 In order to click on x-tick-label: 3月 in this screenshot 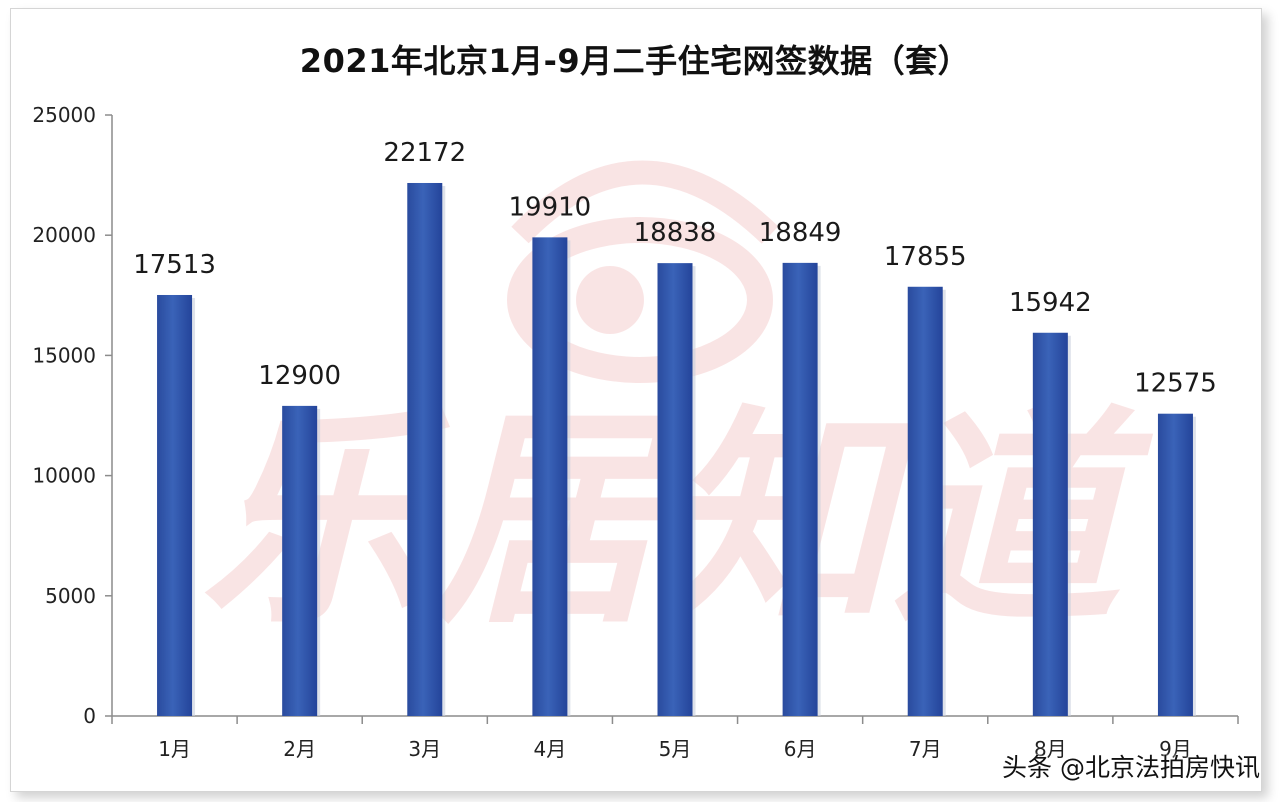, I will do `click(424, 749)`.